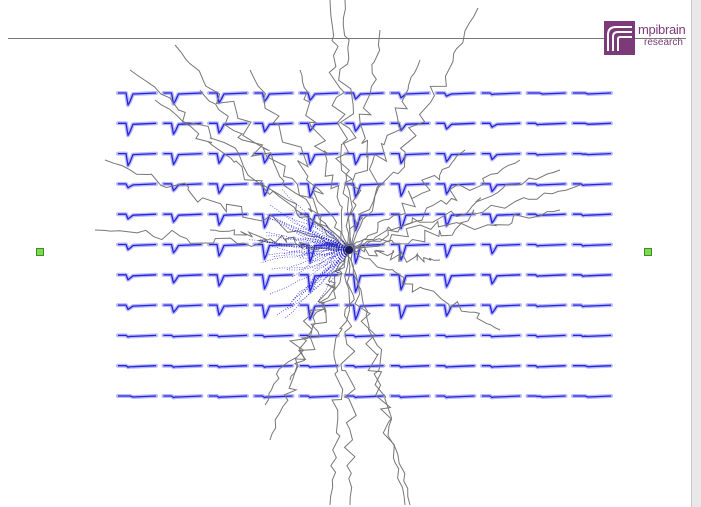 The image size is (701, 507). I want to click on logo-text-research: research, so click(663, 42).